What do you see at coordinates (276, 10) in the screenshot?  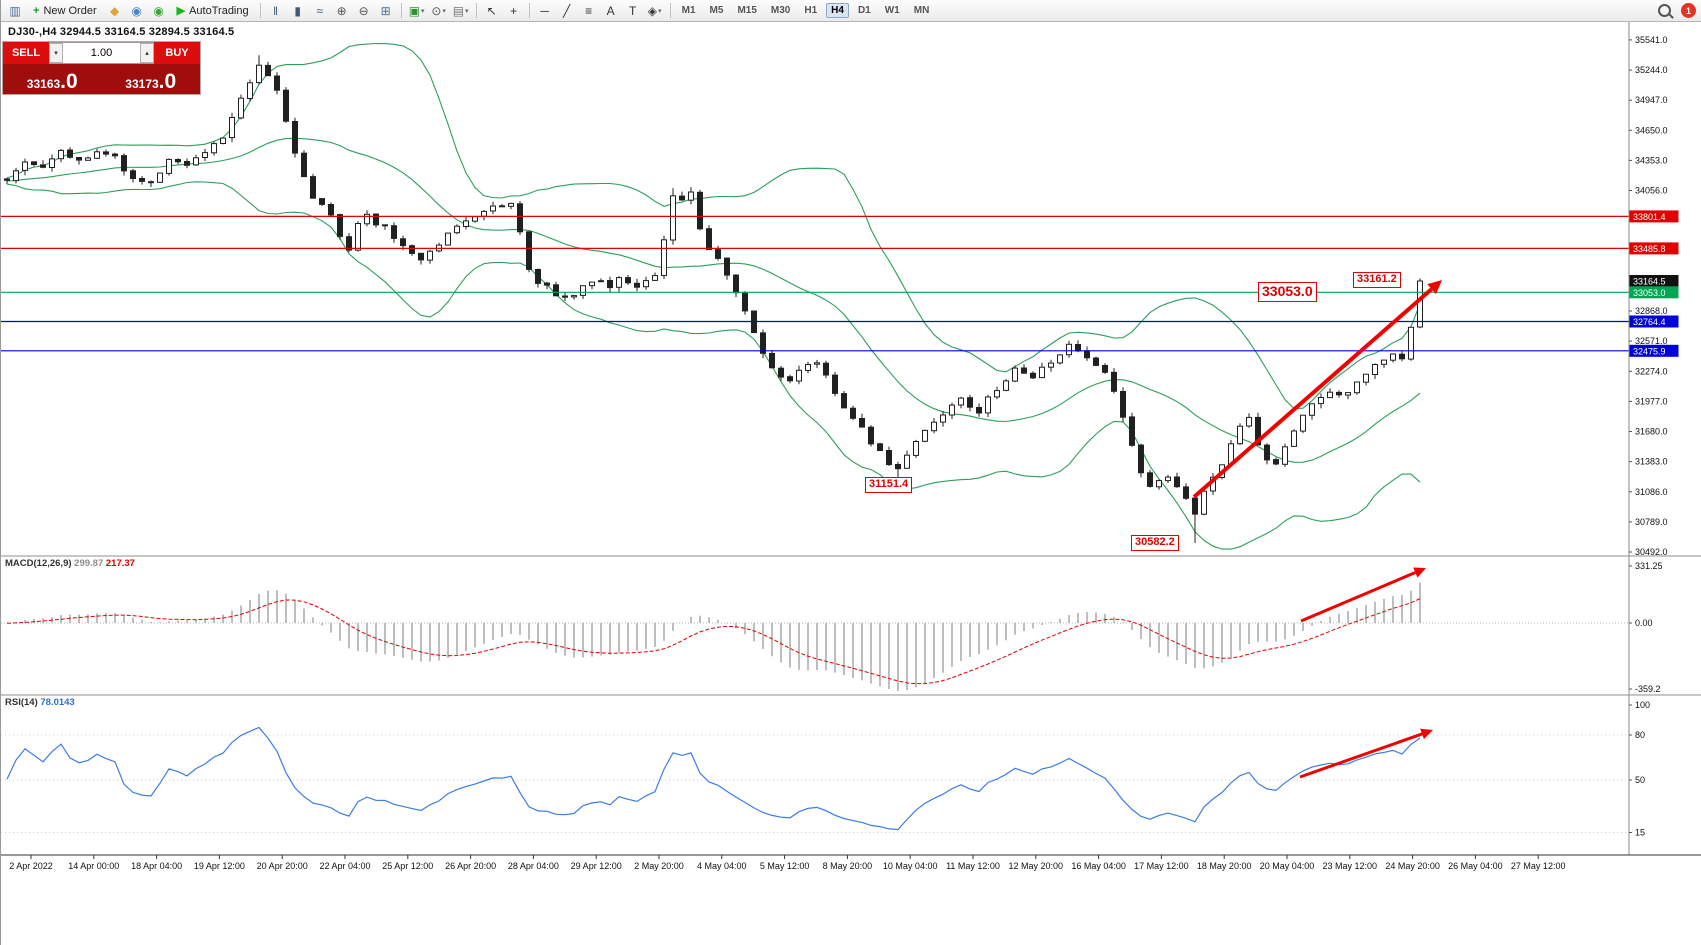 I see `bar-chart-icon: ‖` at bounding box center [276, 10].